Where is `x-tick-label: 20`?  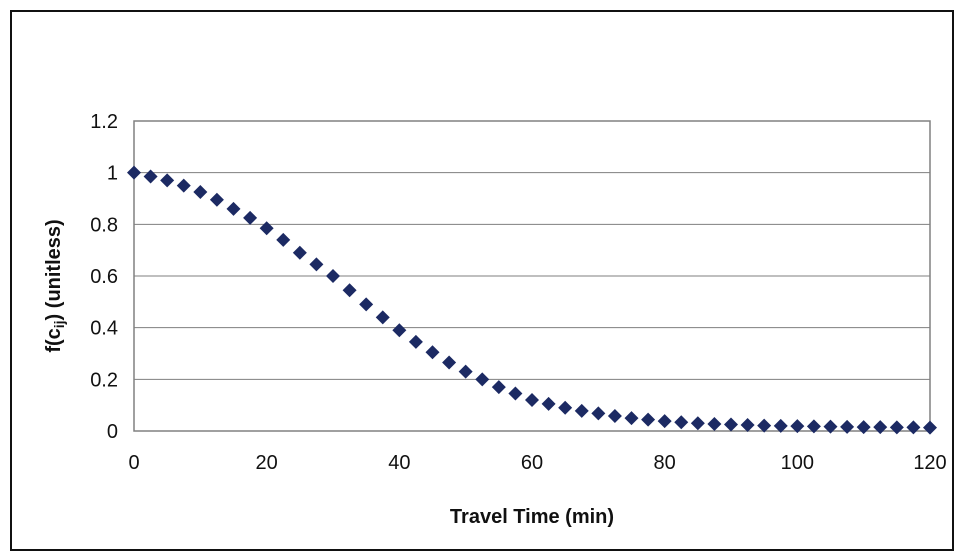 x-tick-label: 20 is located at coordinates (267, 463).